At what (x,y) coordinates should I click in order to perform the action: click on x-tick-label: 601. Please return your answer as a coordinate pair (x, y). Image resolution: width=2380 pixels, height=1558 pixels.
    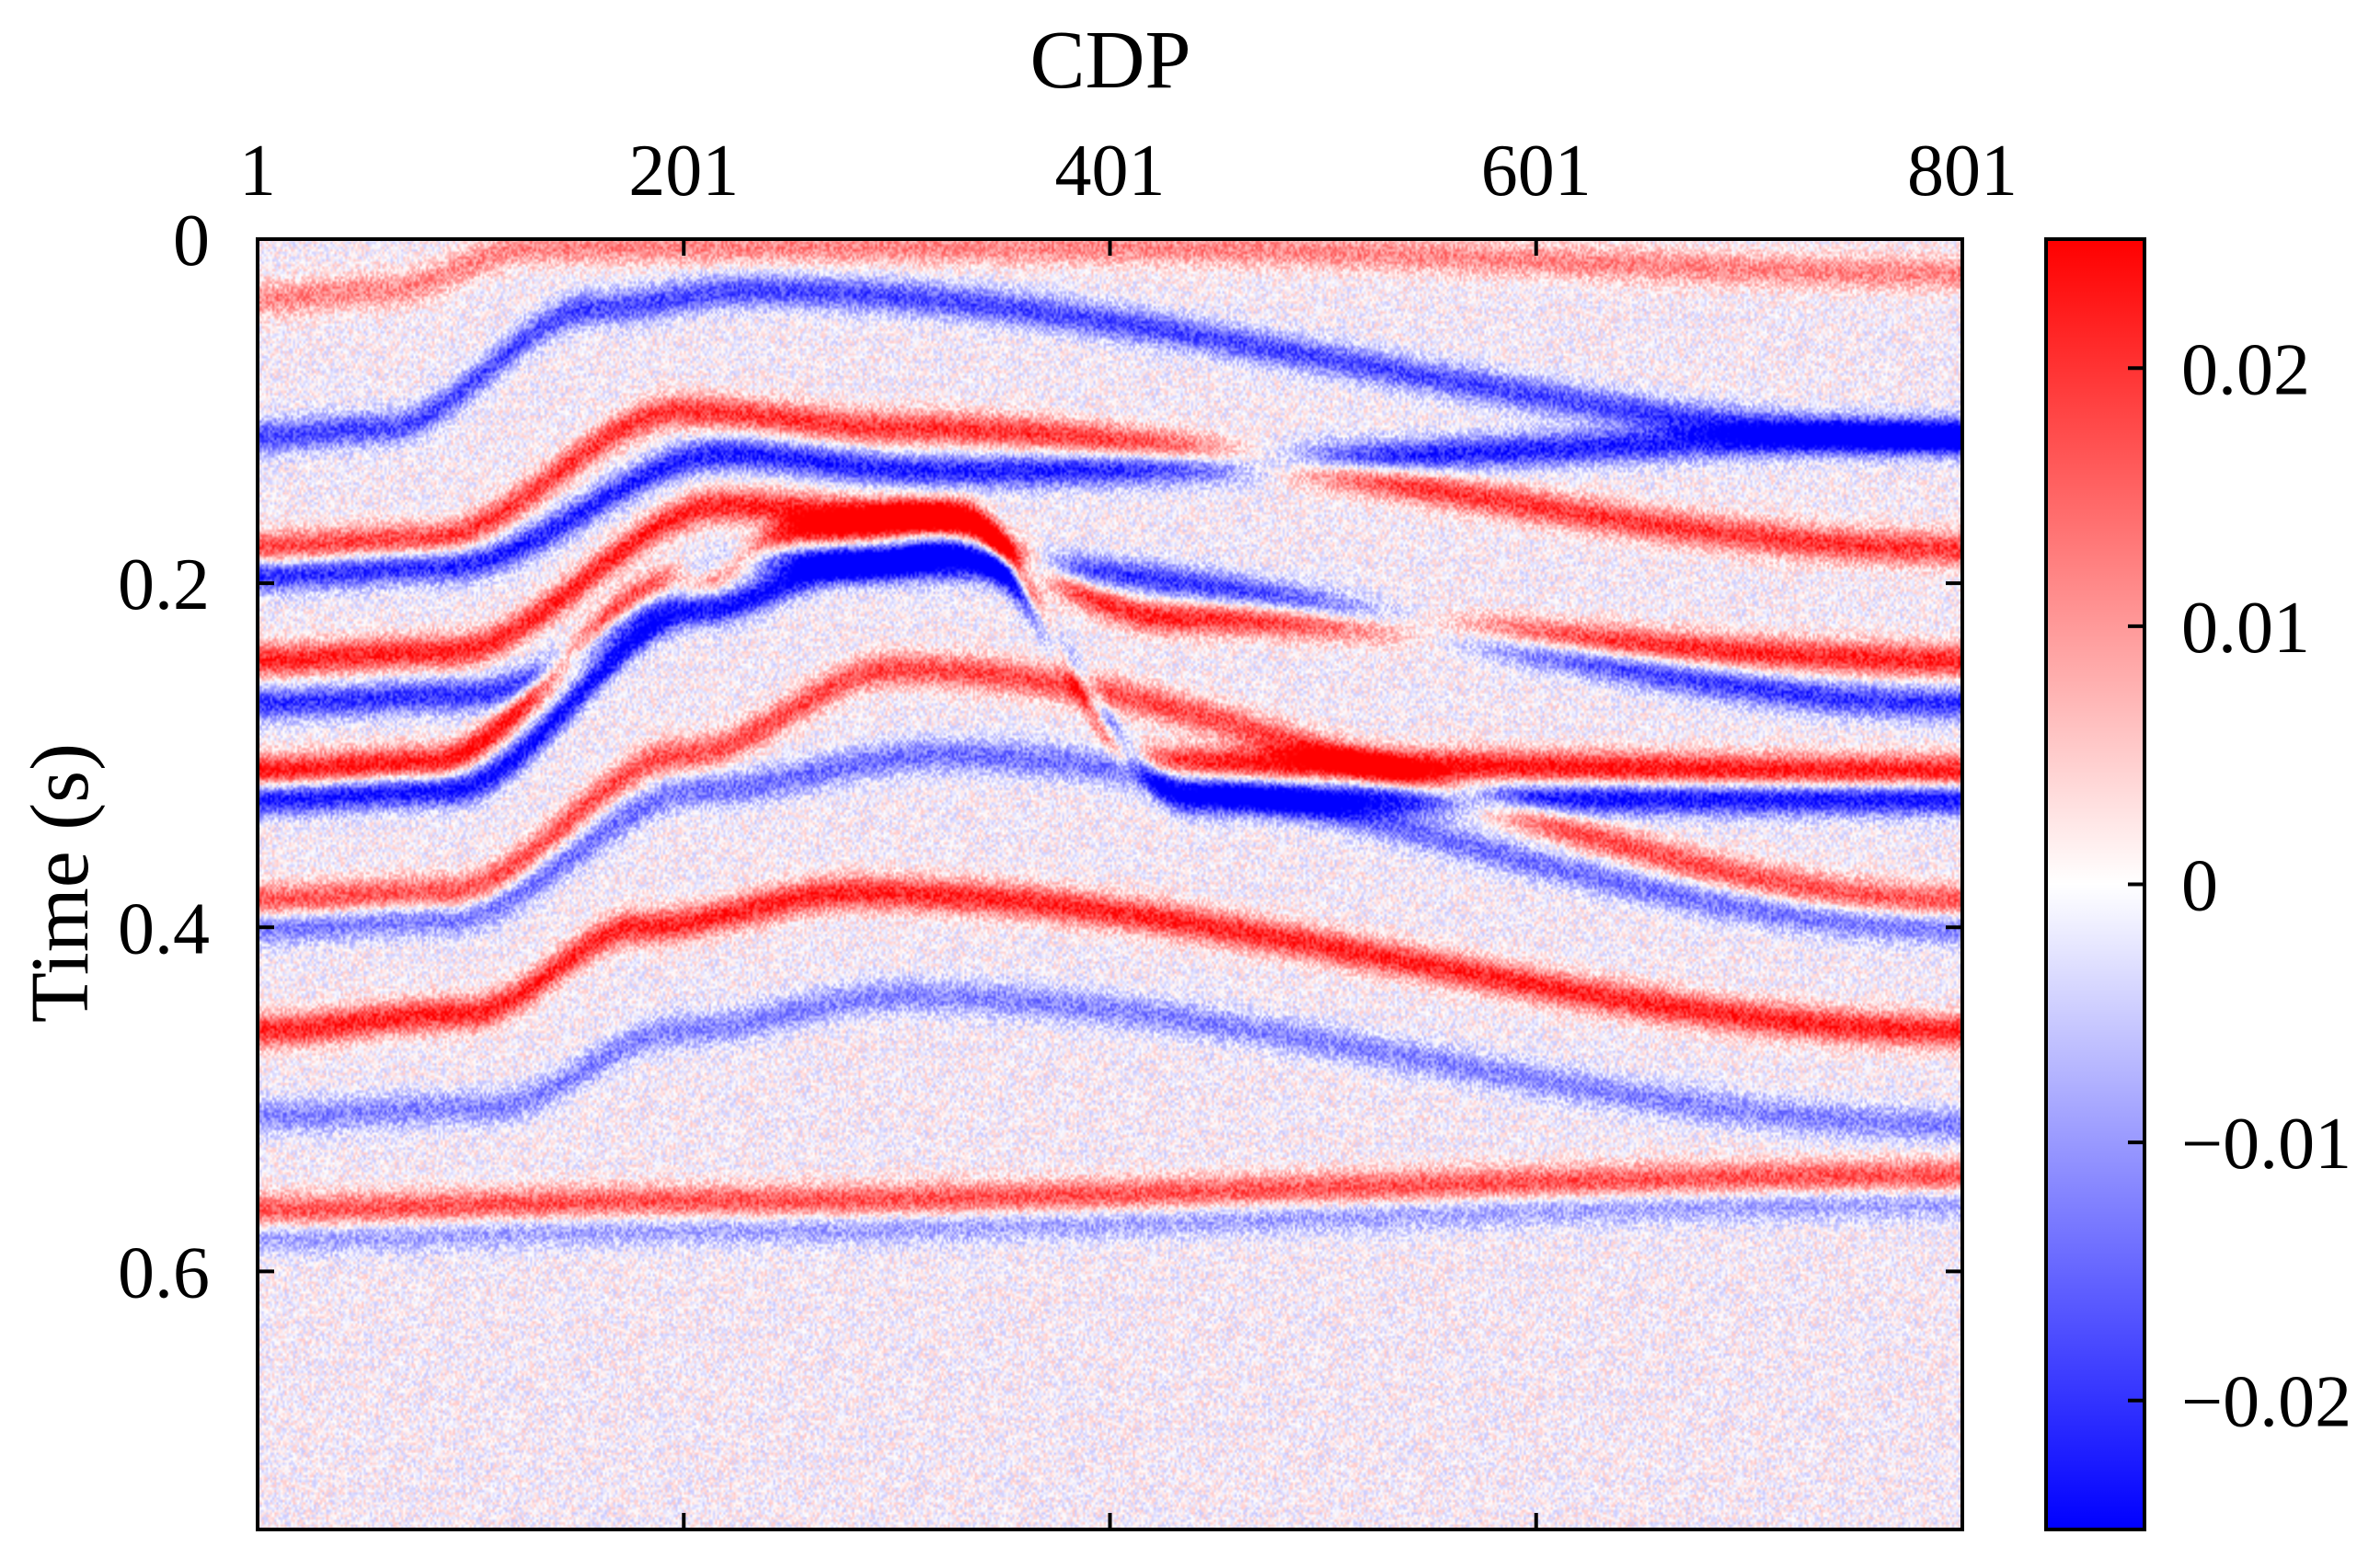
    Looking at the image, I should click on (1536, 171).